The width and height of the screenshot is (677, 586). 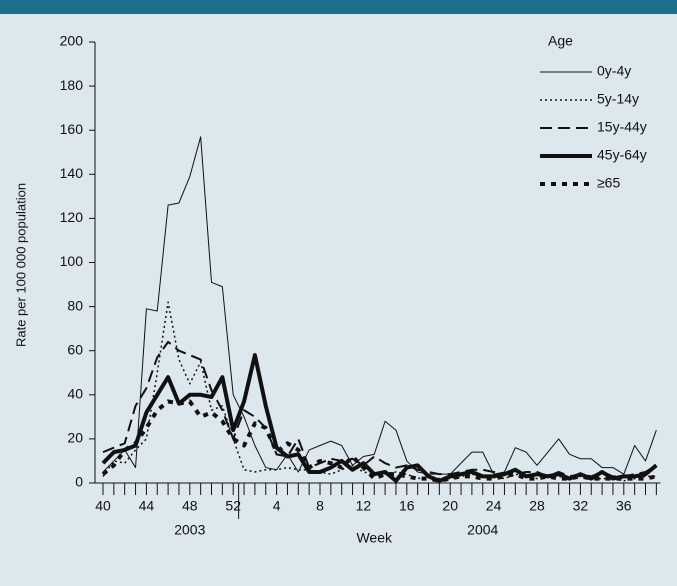 I want to click on y-tick-label: 160, so click(x=72, y=129).